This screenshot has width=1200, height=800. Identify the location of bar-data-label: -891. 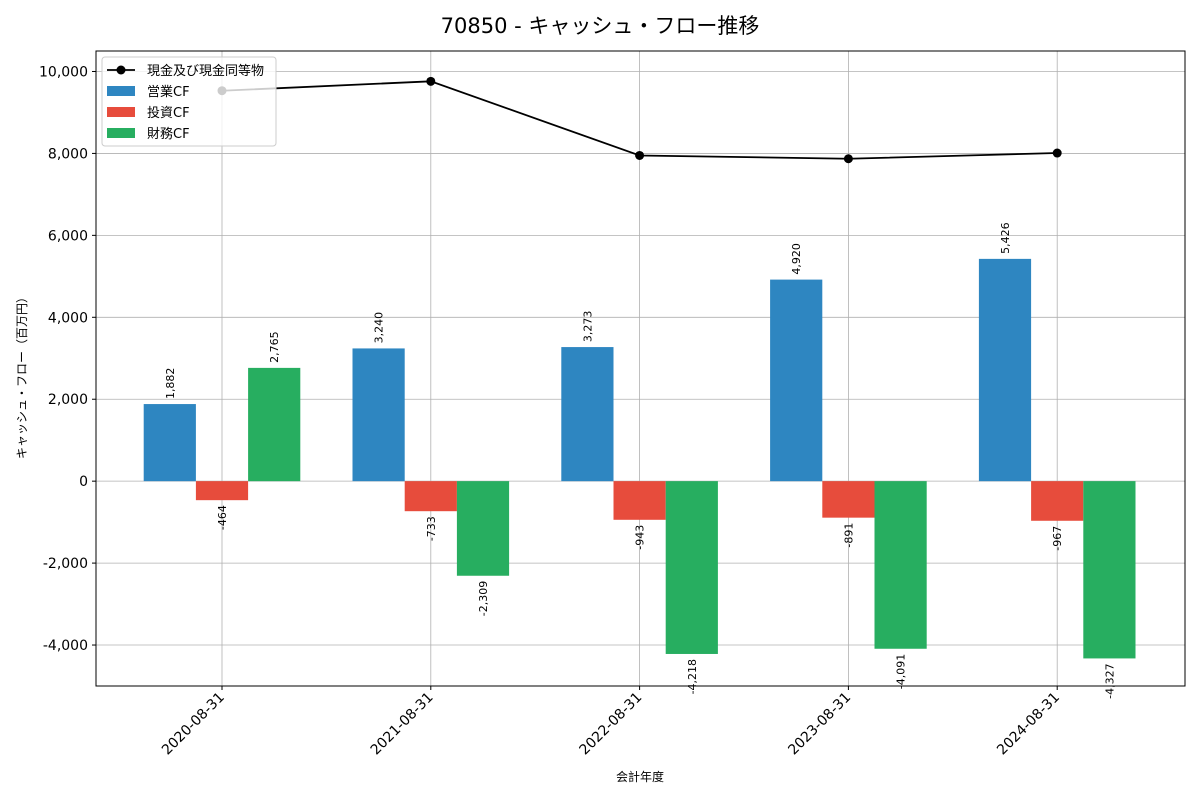
(848, 535).